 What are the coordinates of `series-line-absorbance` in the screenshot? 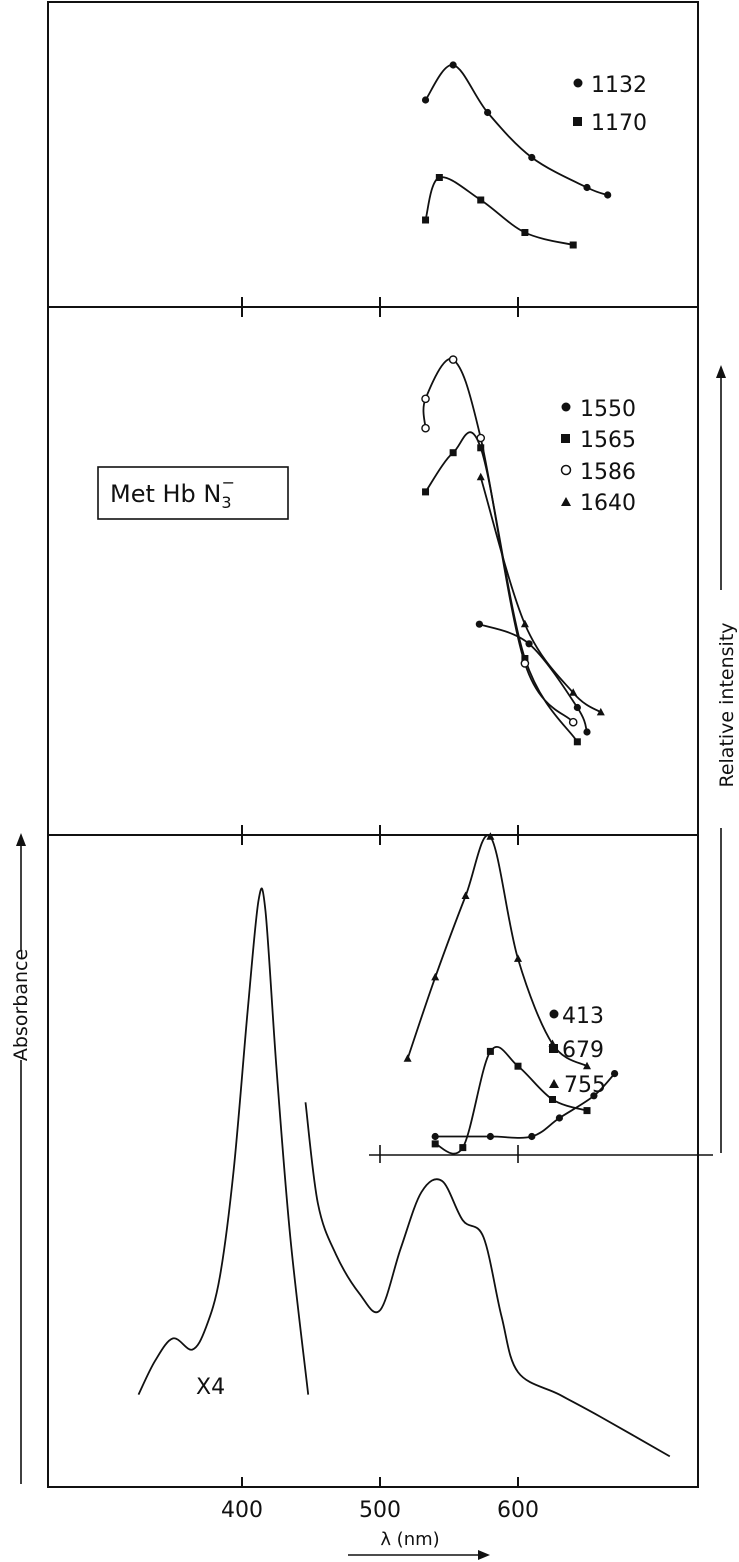 It's located at (223, 1141).